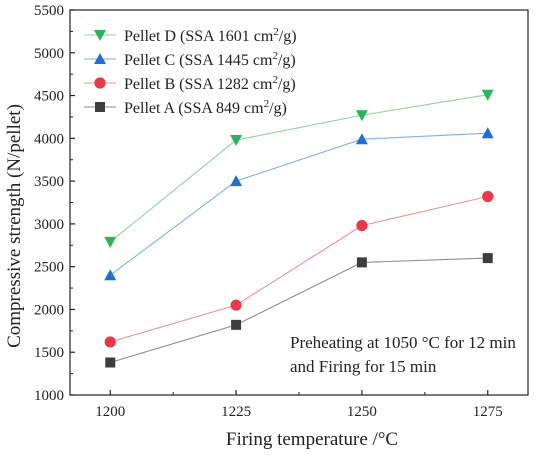  What do you see at coordinates (49, 97) in the screenshot?
I see `y-tick-label: 4500` at bounding box center [49, 97].